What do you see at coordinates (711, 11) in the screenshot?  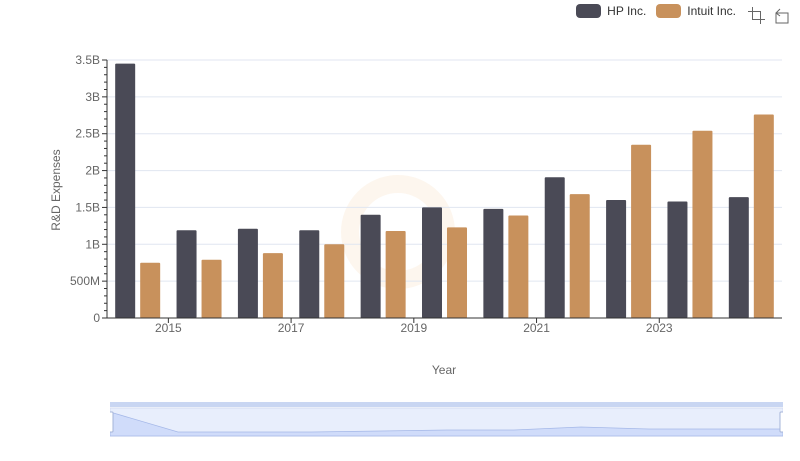 I see `legend-label-intuit: Intuit Inc.` at bounding box center [711, 11].